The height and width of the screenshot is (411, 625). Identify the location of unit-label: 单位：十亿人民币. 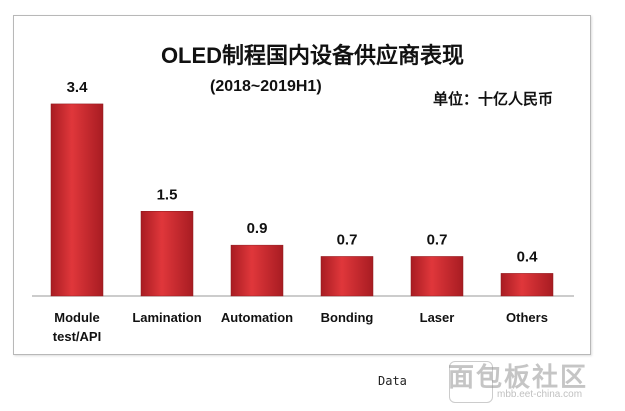
(493, 99).